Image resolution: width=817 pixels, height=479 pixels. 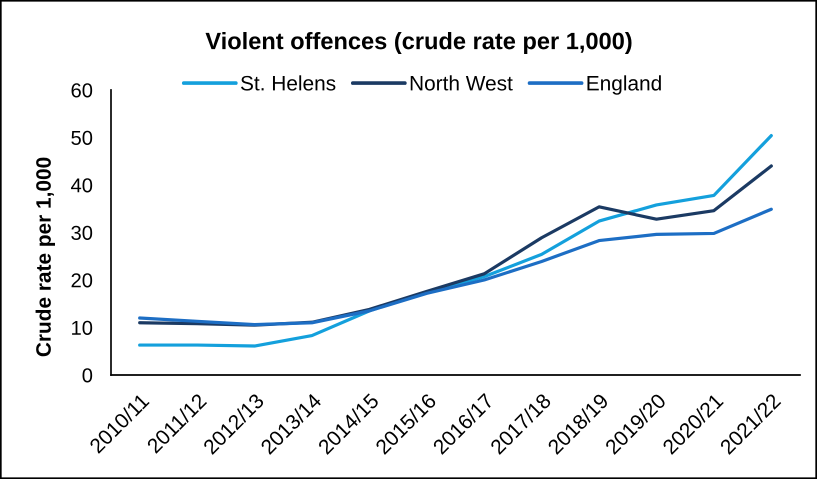 I want to click on legend-label: St. Helens, so click(x=288, y=83).